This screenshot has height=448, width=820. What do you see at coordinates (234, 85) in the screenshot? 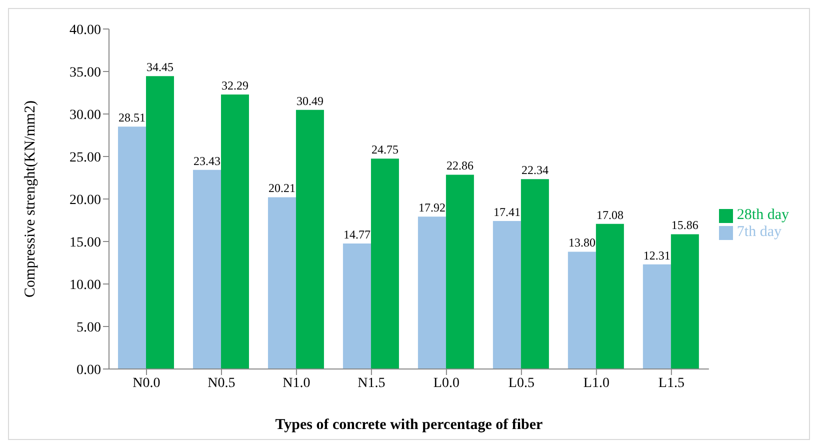
I see `data-label: 32.29` at bounding box center [234, 85].